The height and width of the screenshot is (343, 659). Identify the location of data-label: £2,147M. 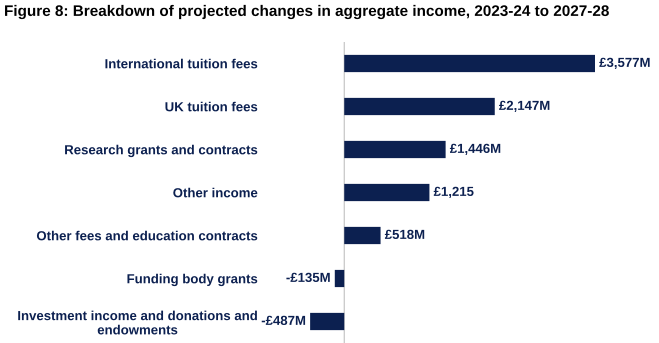
(524, 106).